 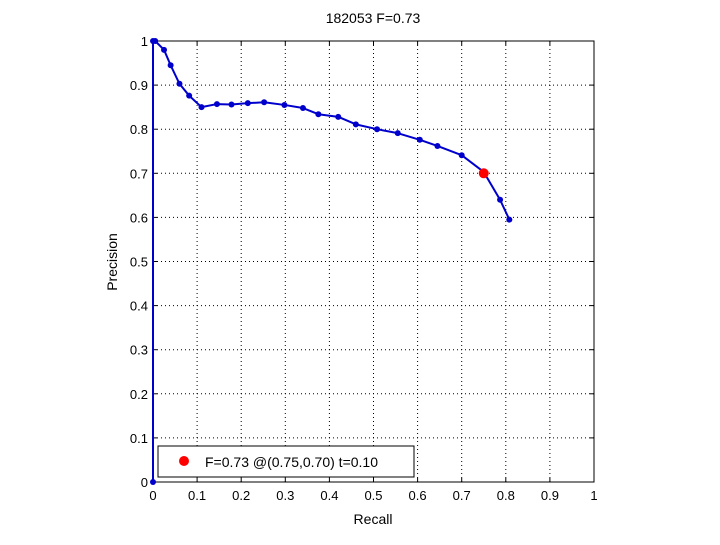 I want to click on y-tick-label: 0.6, so click(x=139, y=217).